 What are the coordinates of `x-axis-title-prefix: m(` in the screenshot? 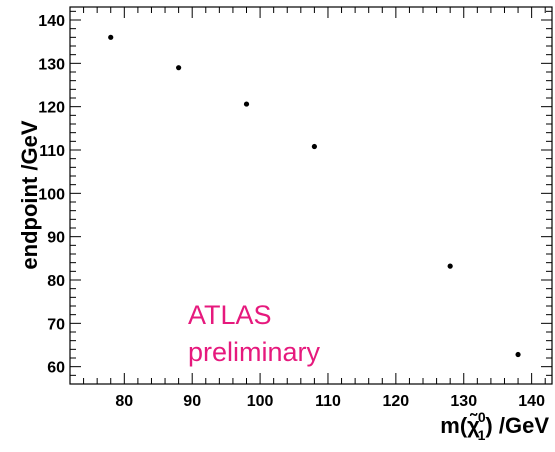 It's located at (454, 425).